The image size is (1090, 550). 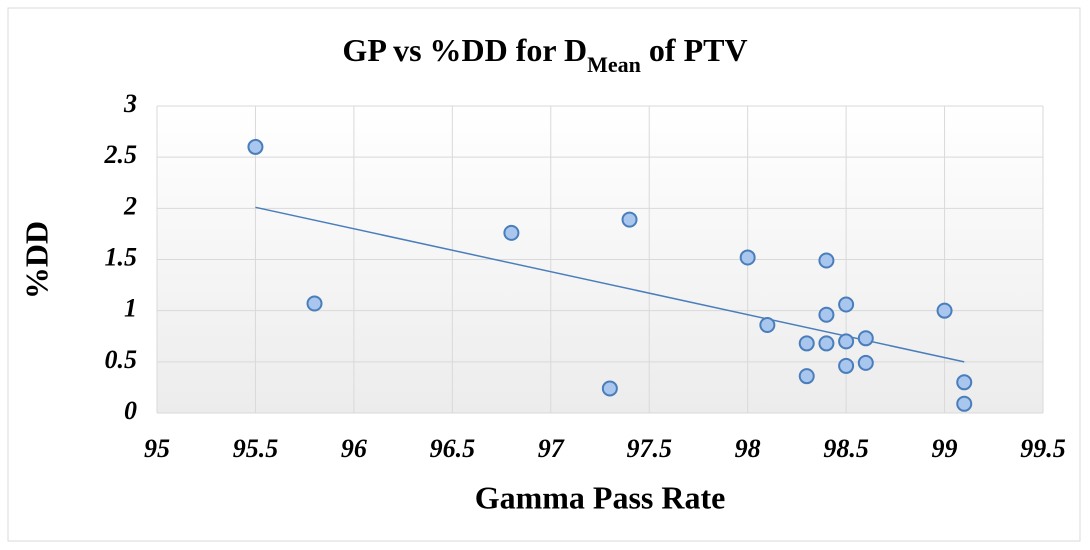 I want to click on y-tick-label: 3, so click(x=130, y=103).